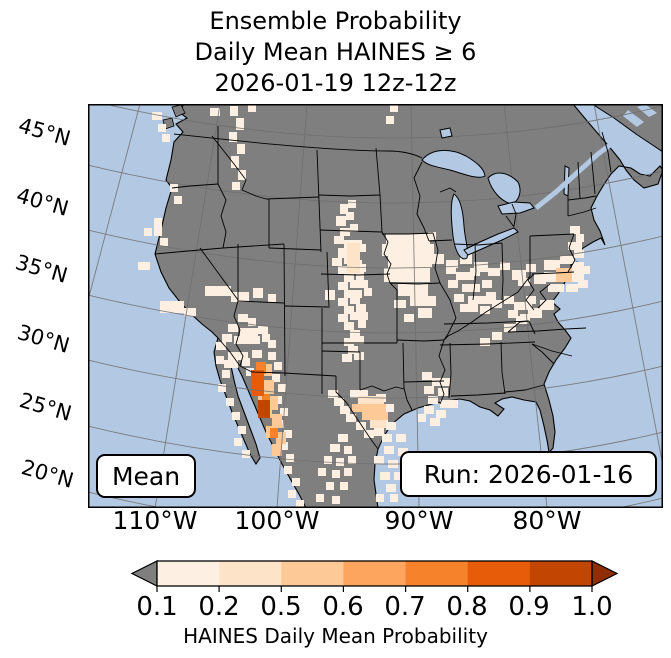 The height and width of the screenshot is (658, 671). What do you see at coordinates (47, 474) in the screenshot?
I see `lat-tick-20n: 20°N` at bounding box center [47, 474].